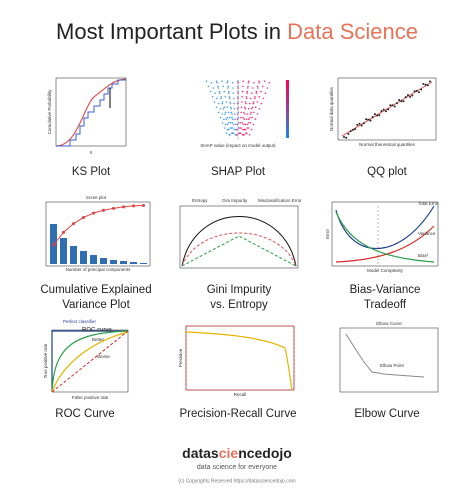  What do you see at coordinates (327, 233) in the screenshot?
I see `axis-label: Error` at bounding box center [327, 233].